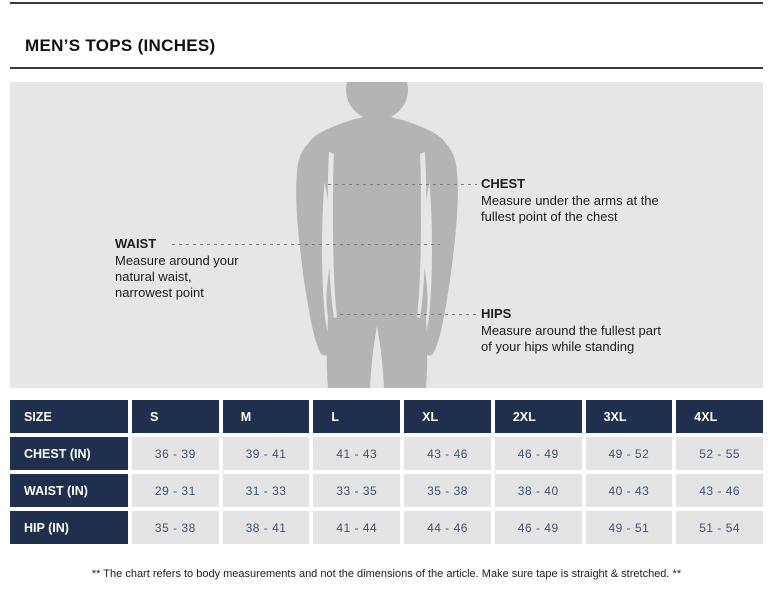 This screenshot has width=773, height=605. I want to click on measurement-row-label: HIP (IN), so click(69, 527).